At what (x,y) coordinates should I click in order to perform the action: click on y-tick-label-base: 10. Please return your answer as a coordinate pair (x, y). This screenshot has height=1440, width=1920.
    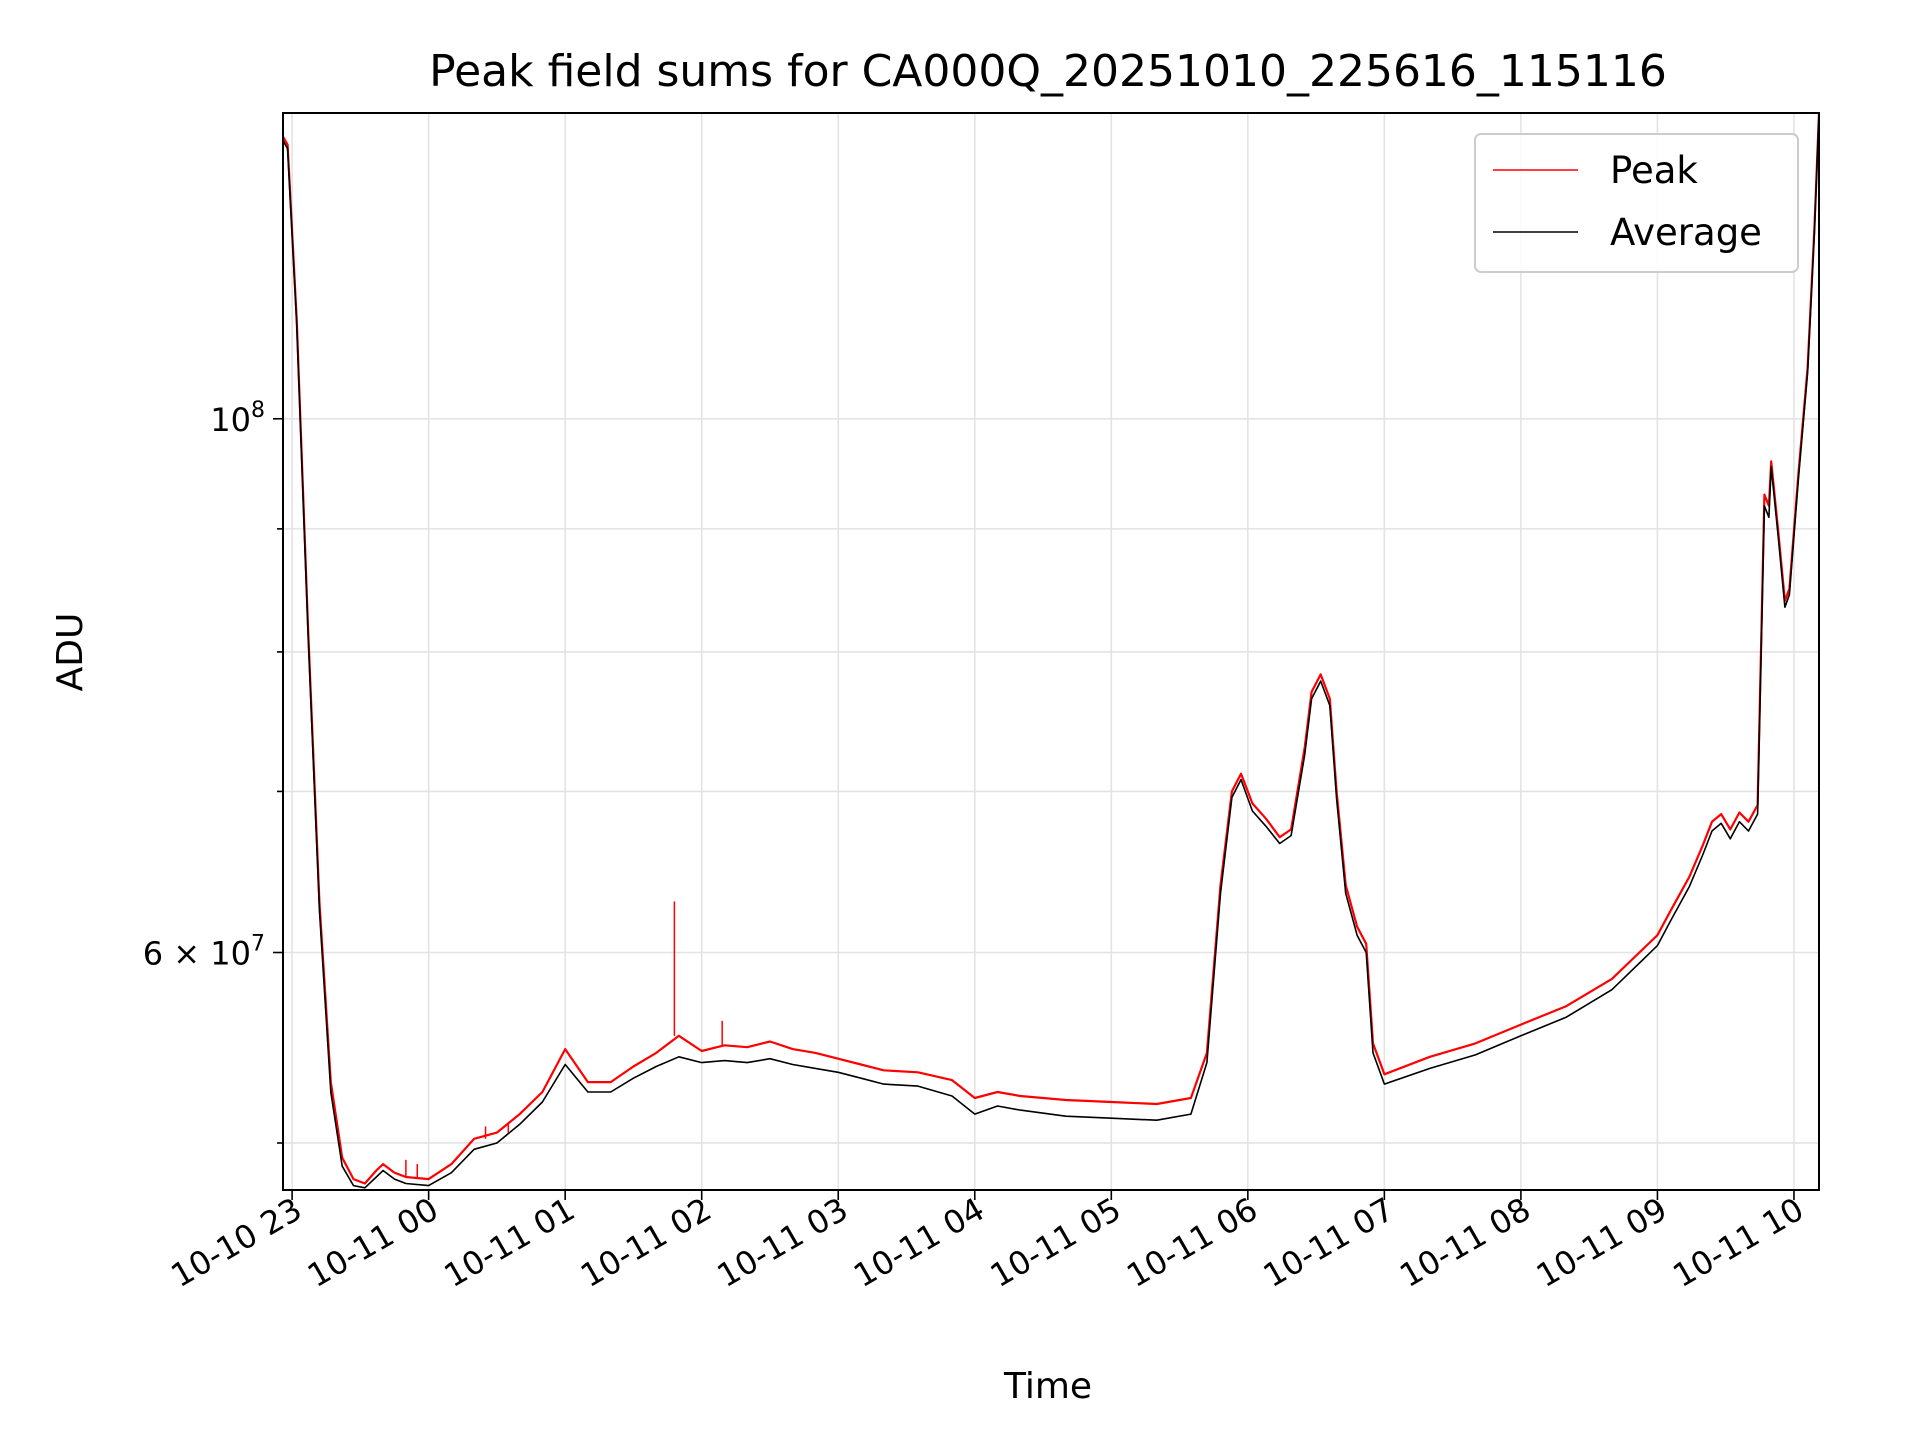
    Looking at the image, I should click on (230, 420).